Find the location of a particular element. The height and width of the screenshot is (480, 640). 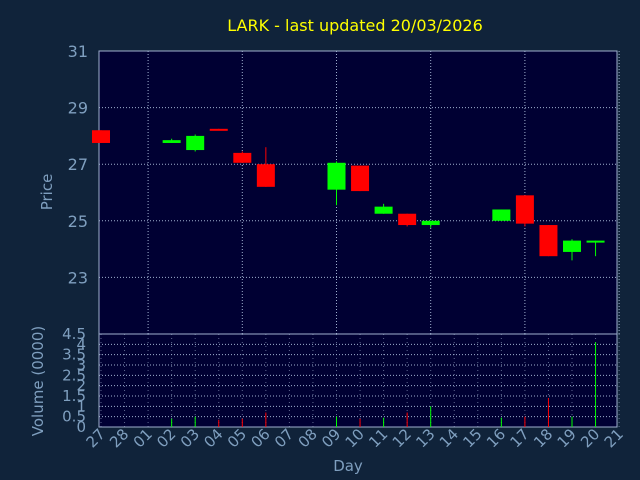

x-tick-label: 17 is located at coordinates (519, 438).